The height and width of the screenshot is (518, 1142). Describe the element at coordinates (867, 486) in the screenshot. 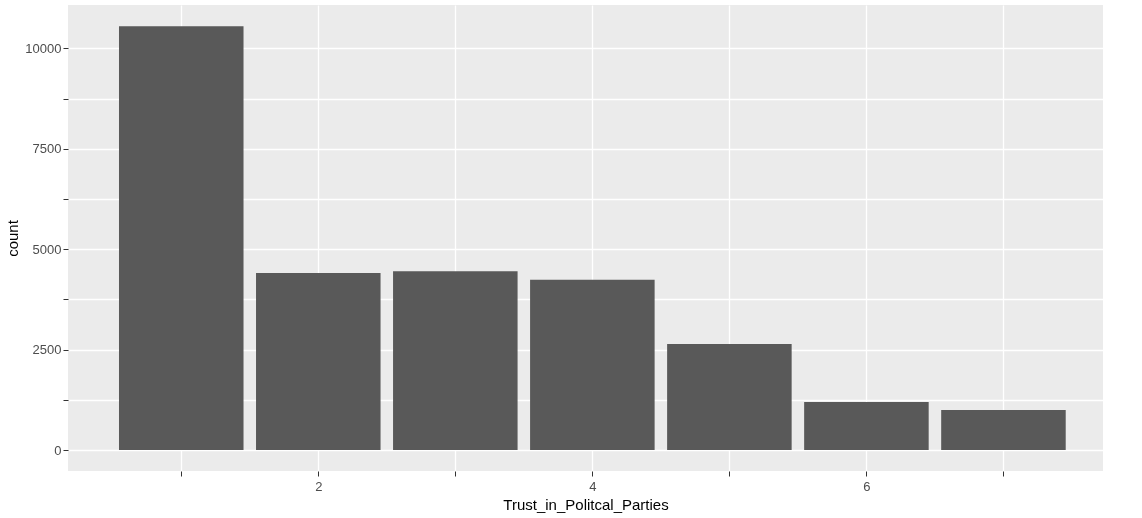

I see `x-tick-label: 6` at that location.